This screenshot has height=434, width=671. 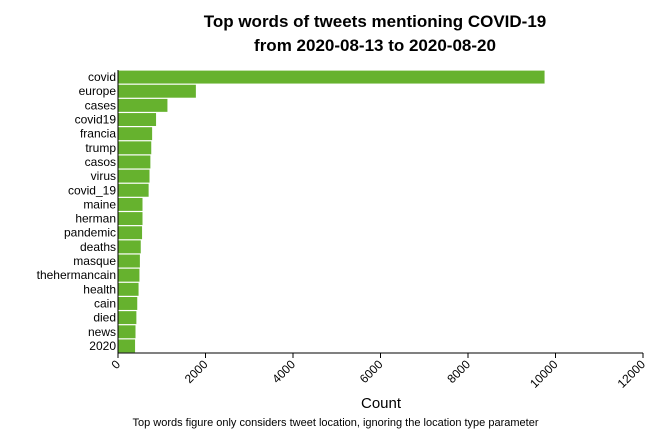 I want to click on y-tick-label-masque: masque, so click(x=94, y=261).